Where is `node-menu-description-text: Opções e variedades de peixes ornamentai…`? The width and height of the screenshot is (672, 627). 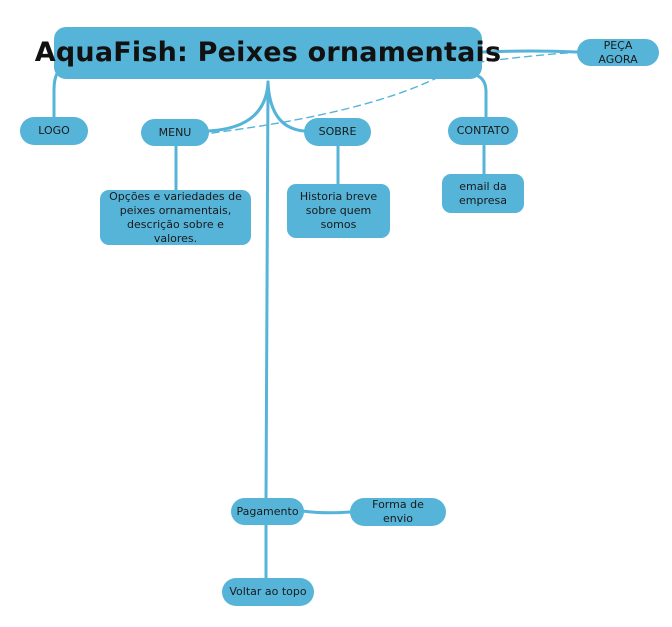
node-menu-description-text: Opções e variedades de peixes ornamentai… is located at coordinates (175, 218).